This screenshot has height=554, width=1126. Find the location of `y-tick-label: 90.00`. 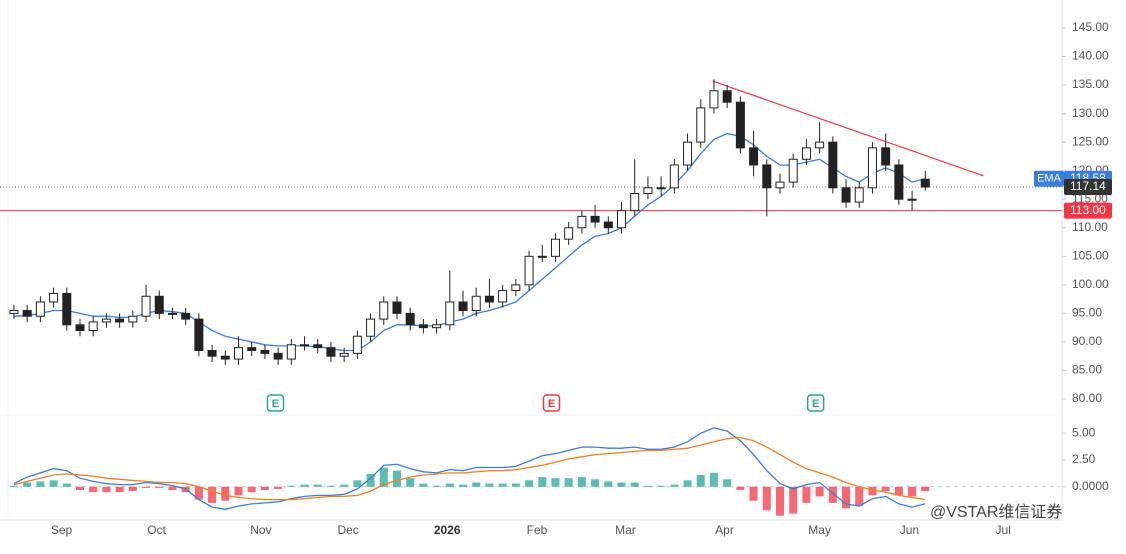

y-tick-label: 90.00 is located at coordinates (1087, 341).